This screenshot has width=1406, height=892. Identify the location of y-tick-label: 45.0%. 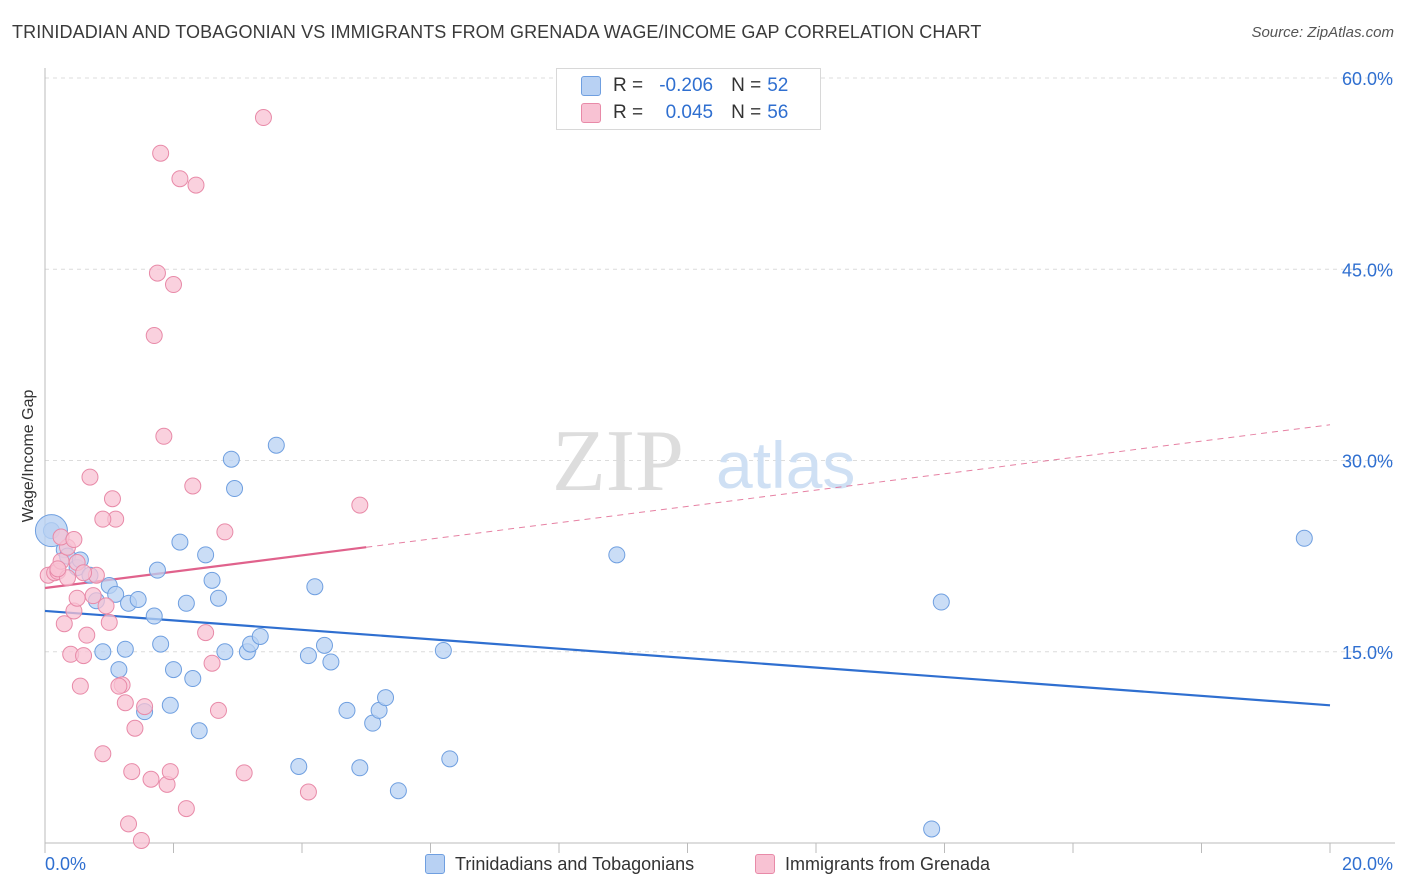
(1367, 270).